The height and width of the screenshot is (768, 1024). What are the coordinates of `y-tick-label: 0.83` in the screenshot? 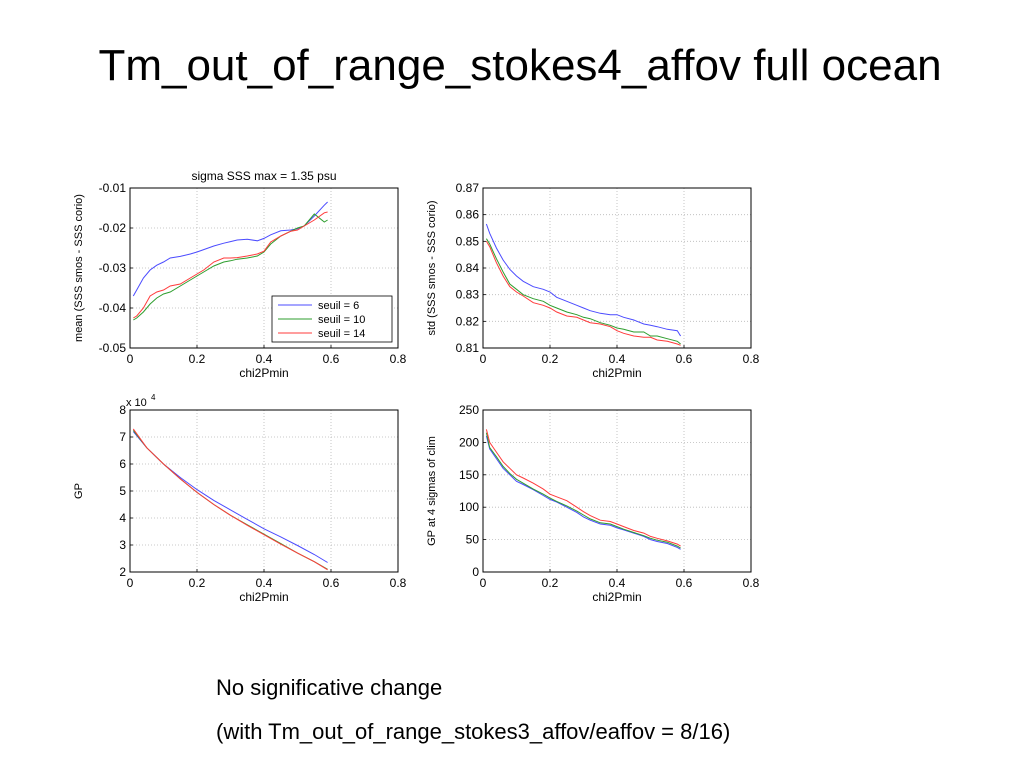 It's located at (468, 295).